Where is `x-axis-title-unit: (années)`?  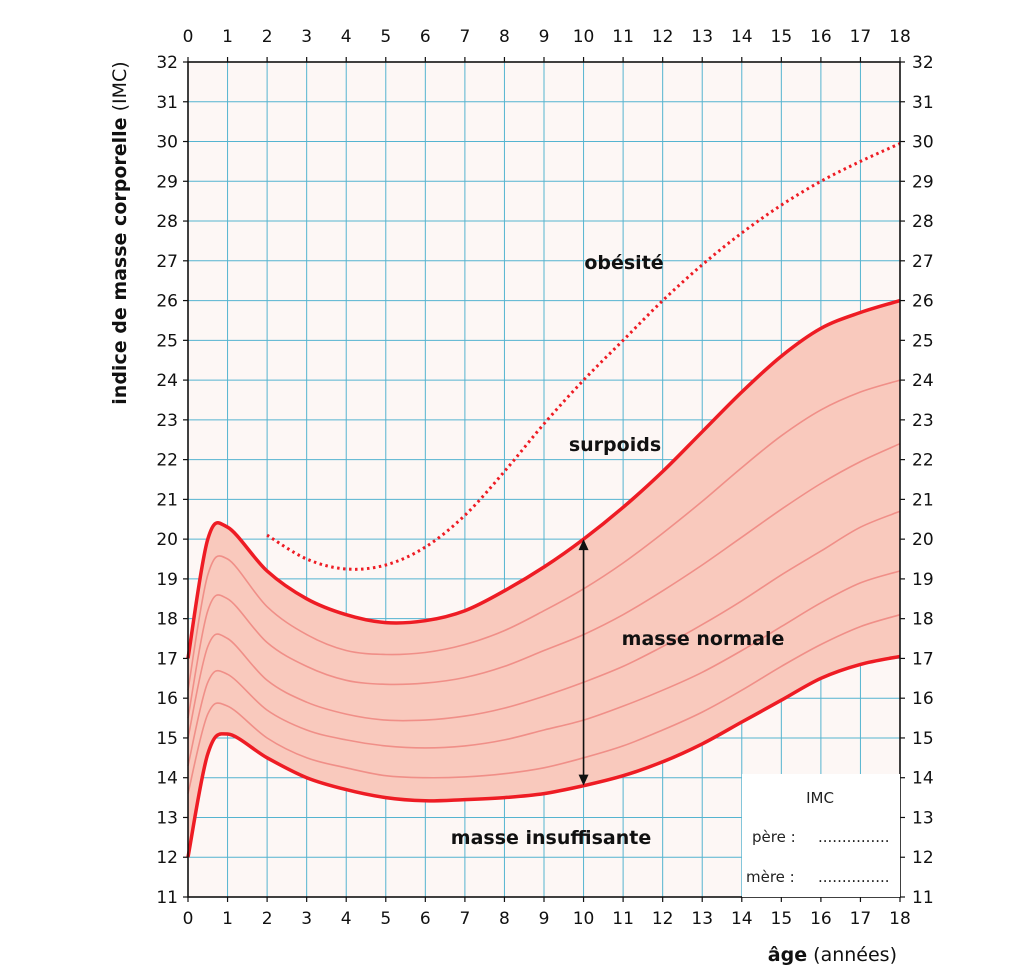
x-axis-title-unit: (années) is located at coordinates (855, 955).